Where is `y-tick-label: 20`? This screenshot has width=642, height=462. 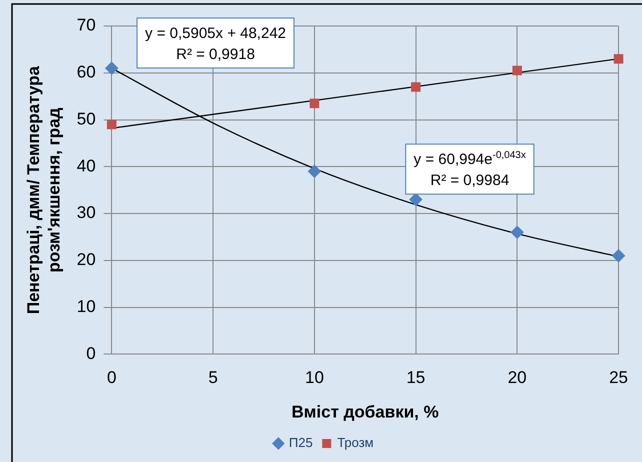 y-tick-label: 20 is located at coordinates (86, 260).